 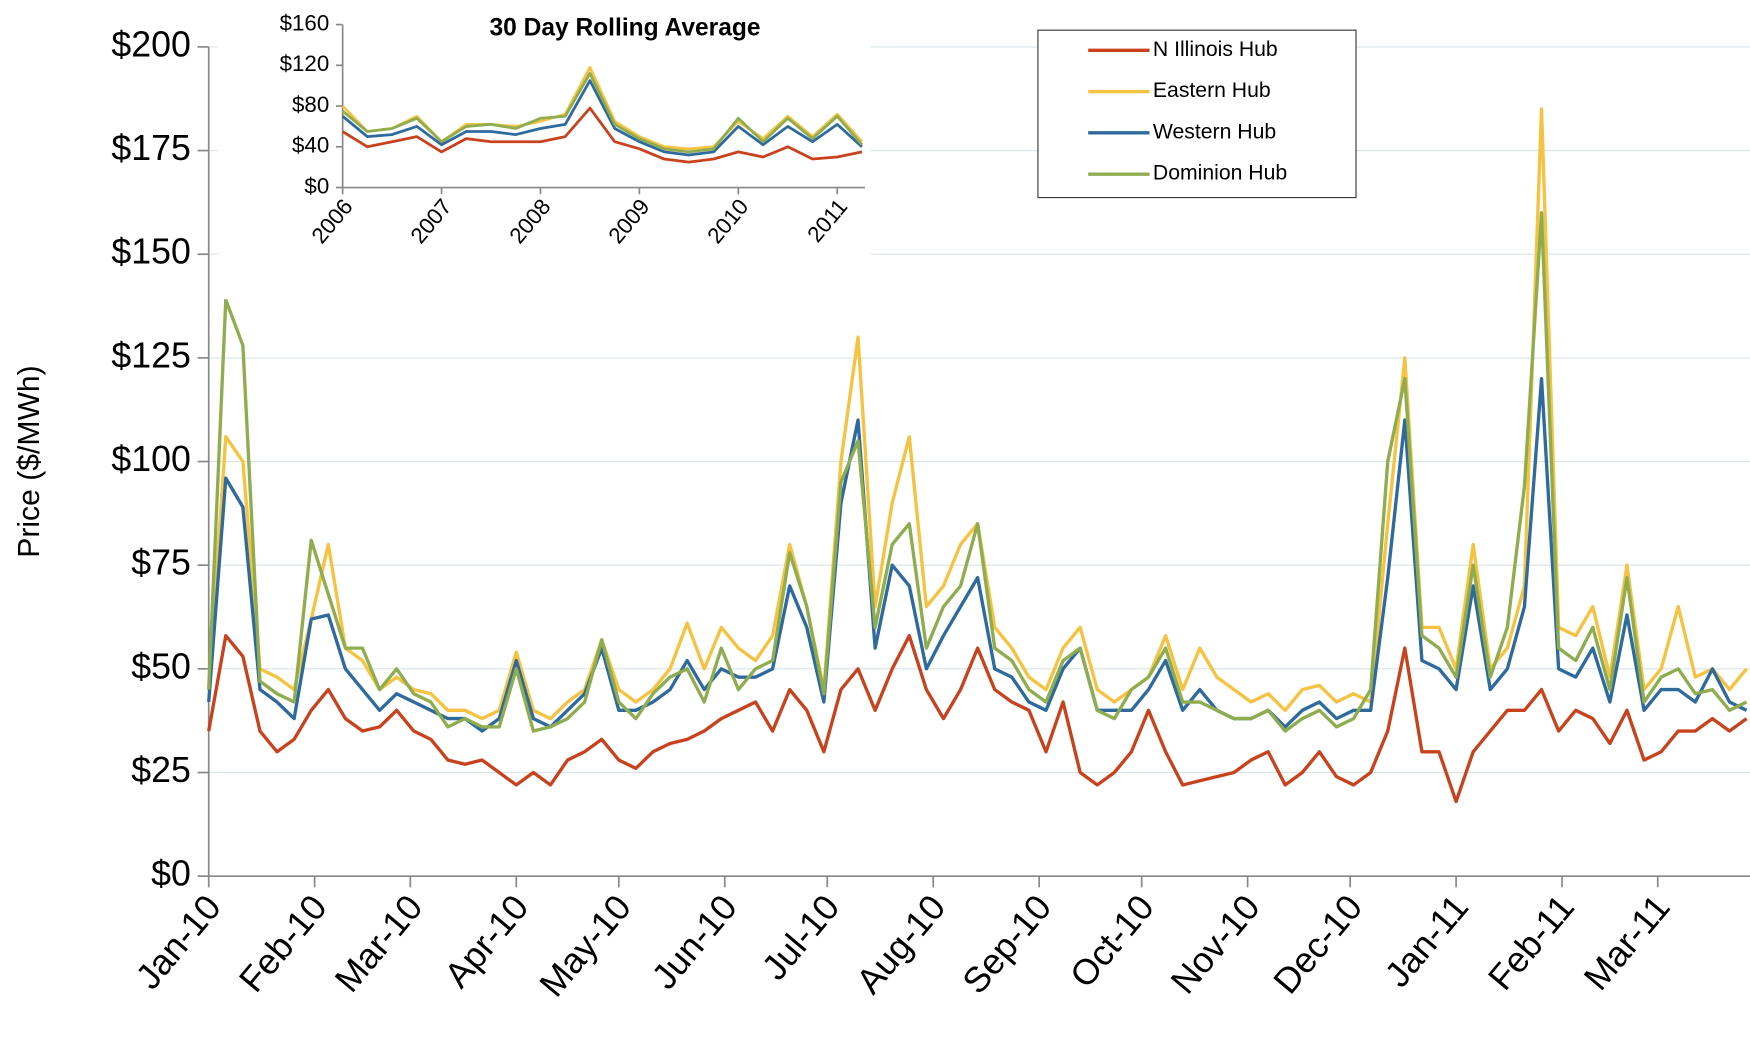 What do you see at coordinates (487, 941) in the screenshot?
I see `x-tick-label: Apr-10` at bounding box center [487, 941].